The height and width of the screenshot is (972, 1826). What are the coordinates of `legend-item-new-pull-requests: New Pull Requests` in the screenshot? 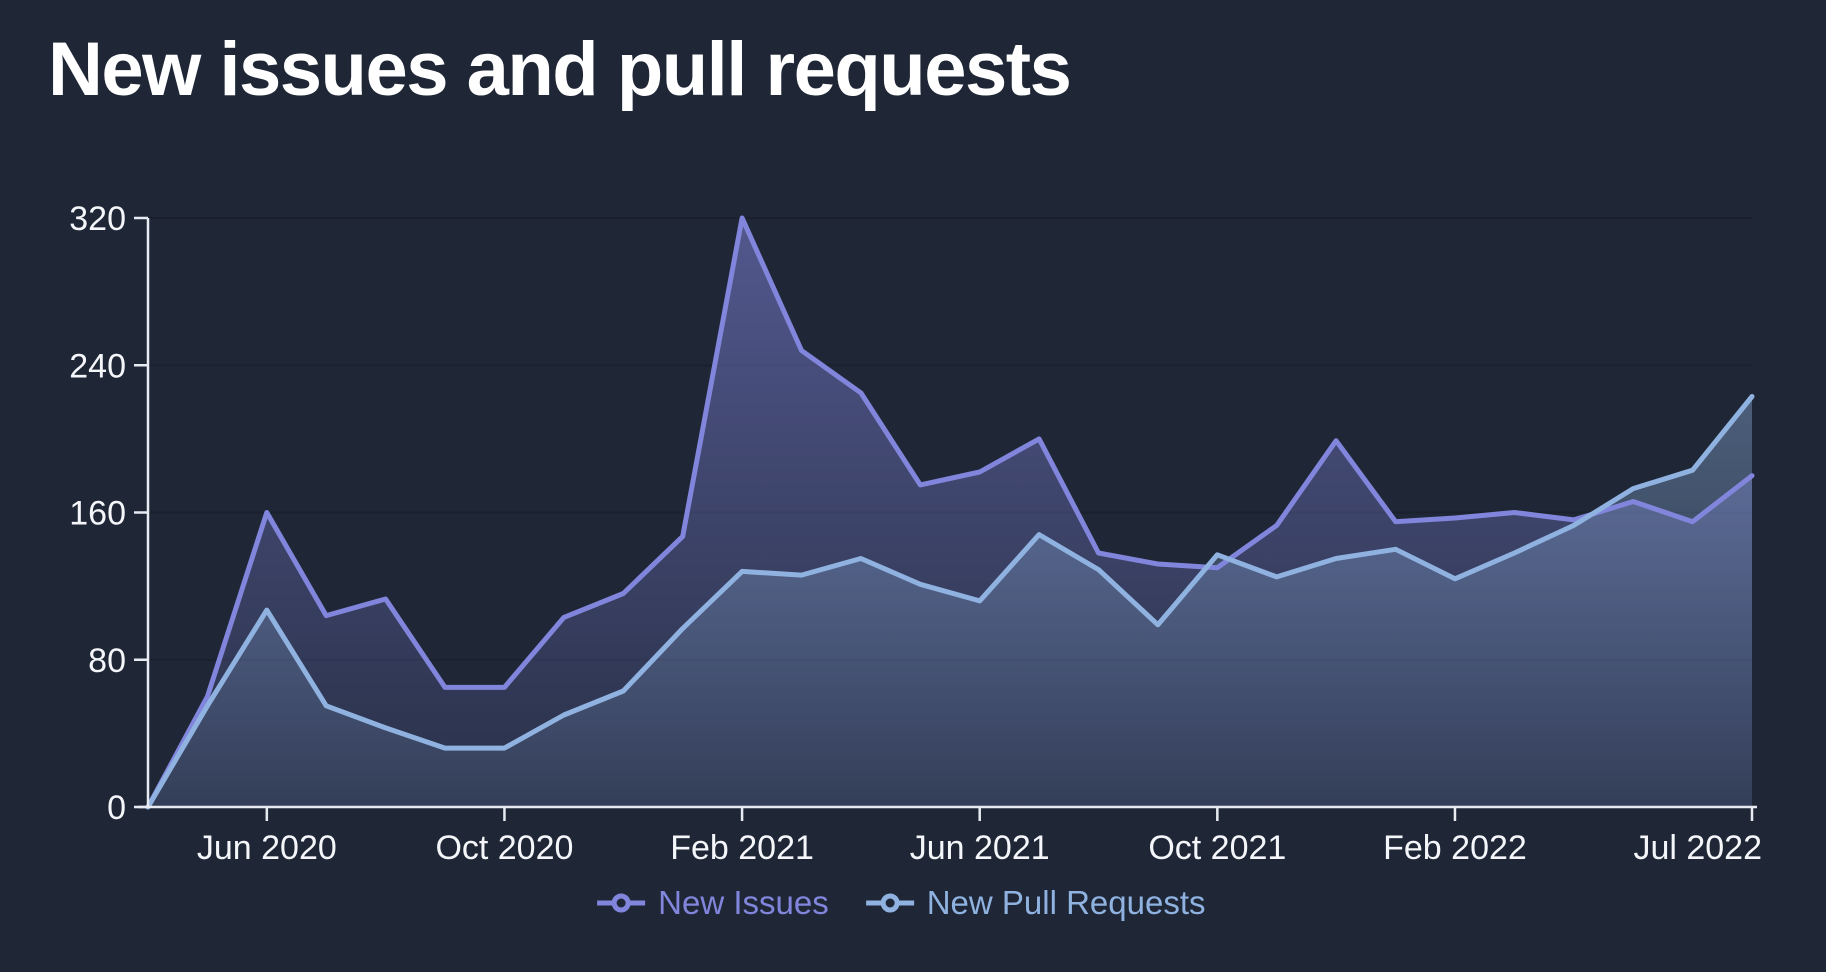 It's located at (1035, 903).